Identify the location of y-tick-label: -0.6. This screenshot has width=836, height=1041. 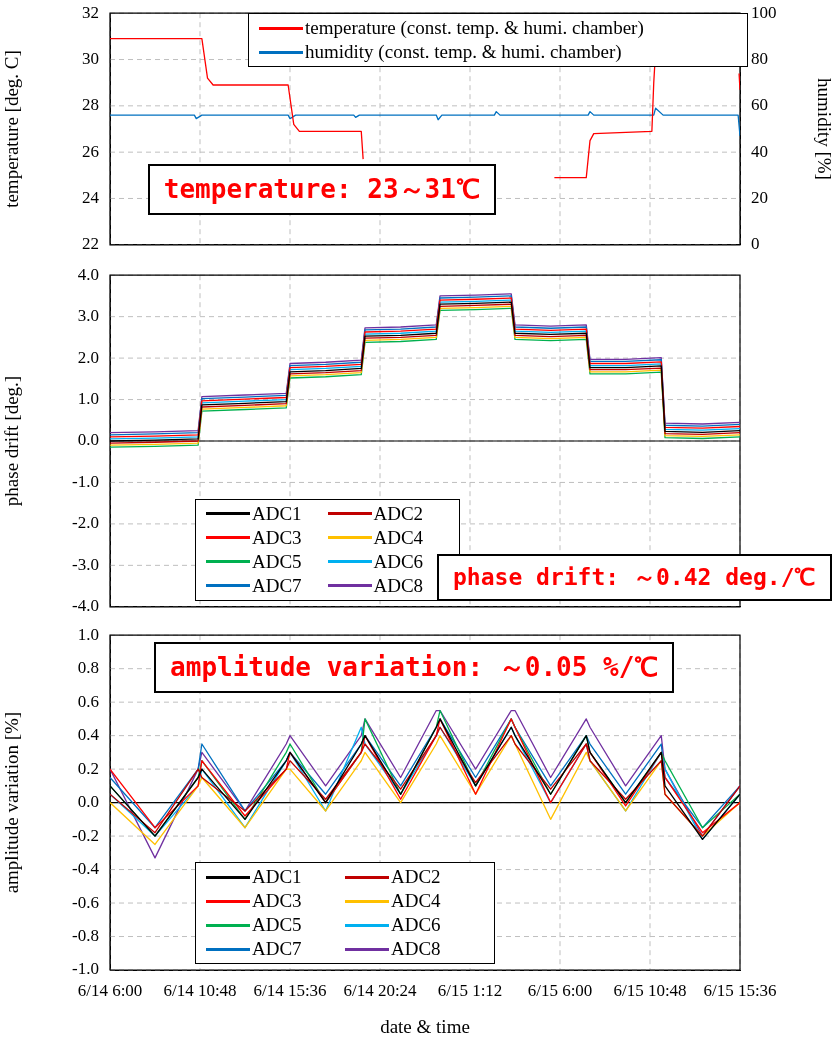
(85, 902).